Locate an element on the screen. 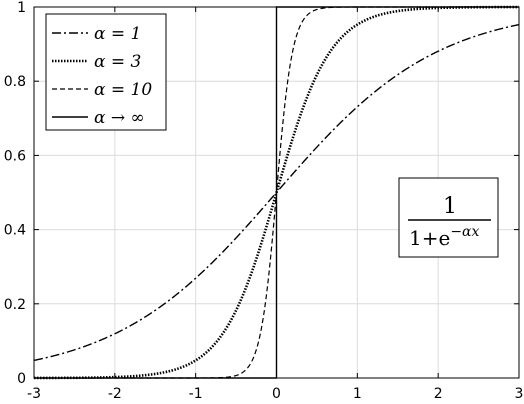  x-tick-label: 0 is located at coordinates (276, 394).